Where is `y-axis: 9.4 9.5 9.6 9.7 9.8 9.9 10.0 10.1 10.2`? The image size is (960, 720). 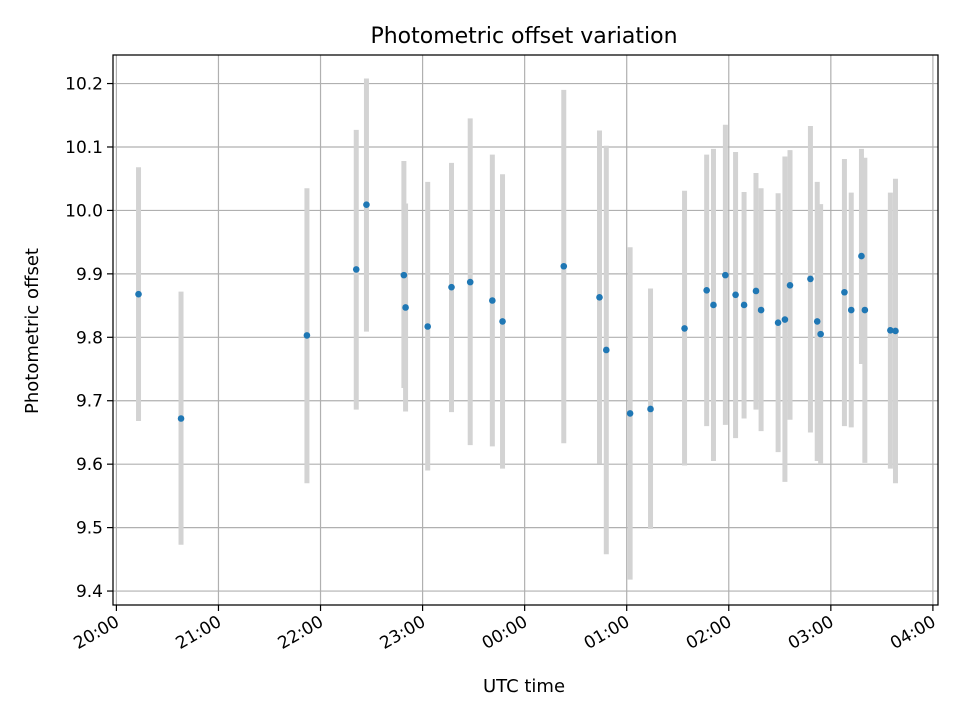
y-axis: 9.4 9.5 9.6 9.7 9.8 9.9 10.0 10.1 10.2 is located at coordinates (89, 338).